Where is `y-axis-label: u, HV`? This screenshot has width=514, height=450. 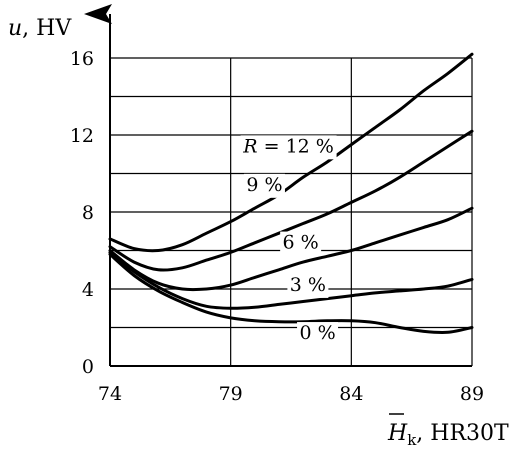
y-axis-label: u, HV is located at coordinates (40, 28).